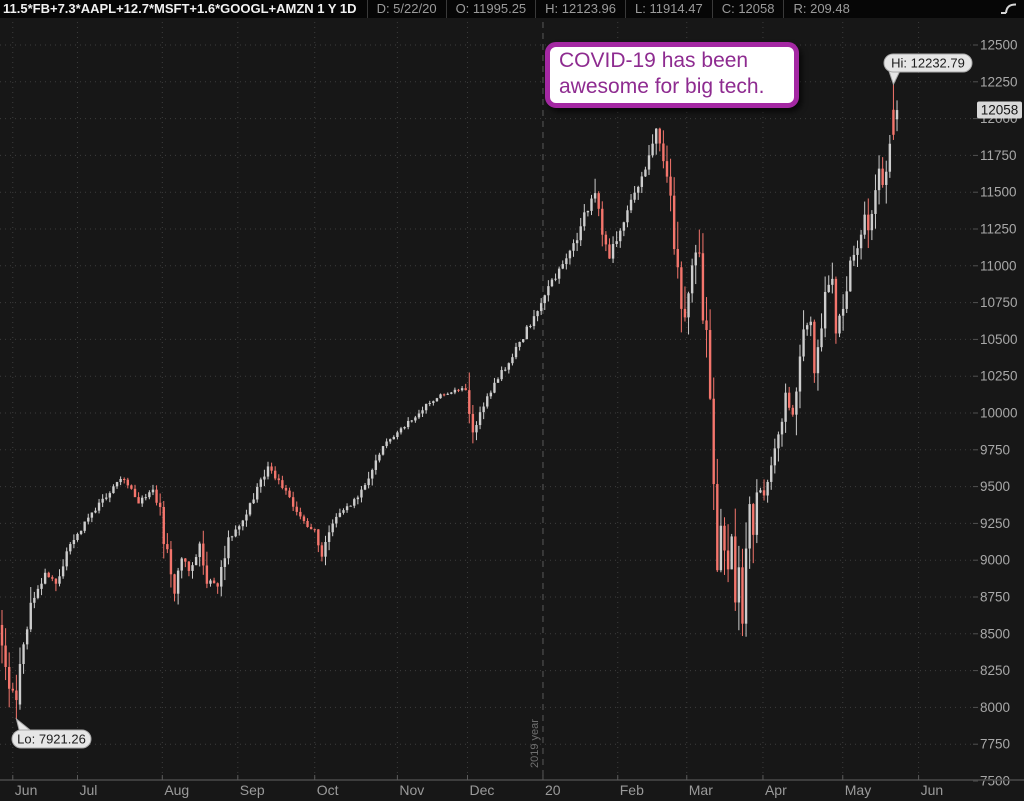 Image resolution: width=1024 pixels, height=801 pixels. What do you see at coordinates (858, 790) in the screenshot?
I see `x-axis-label: May` at bounding box center [858, 790].